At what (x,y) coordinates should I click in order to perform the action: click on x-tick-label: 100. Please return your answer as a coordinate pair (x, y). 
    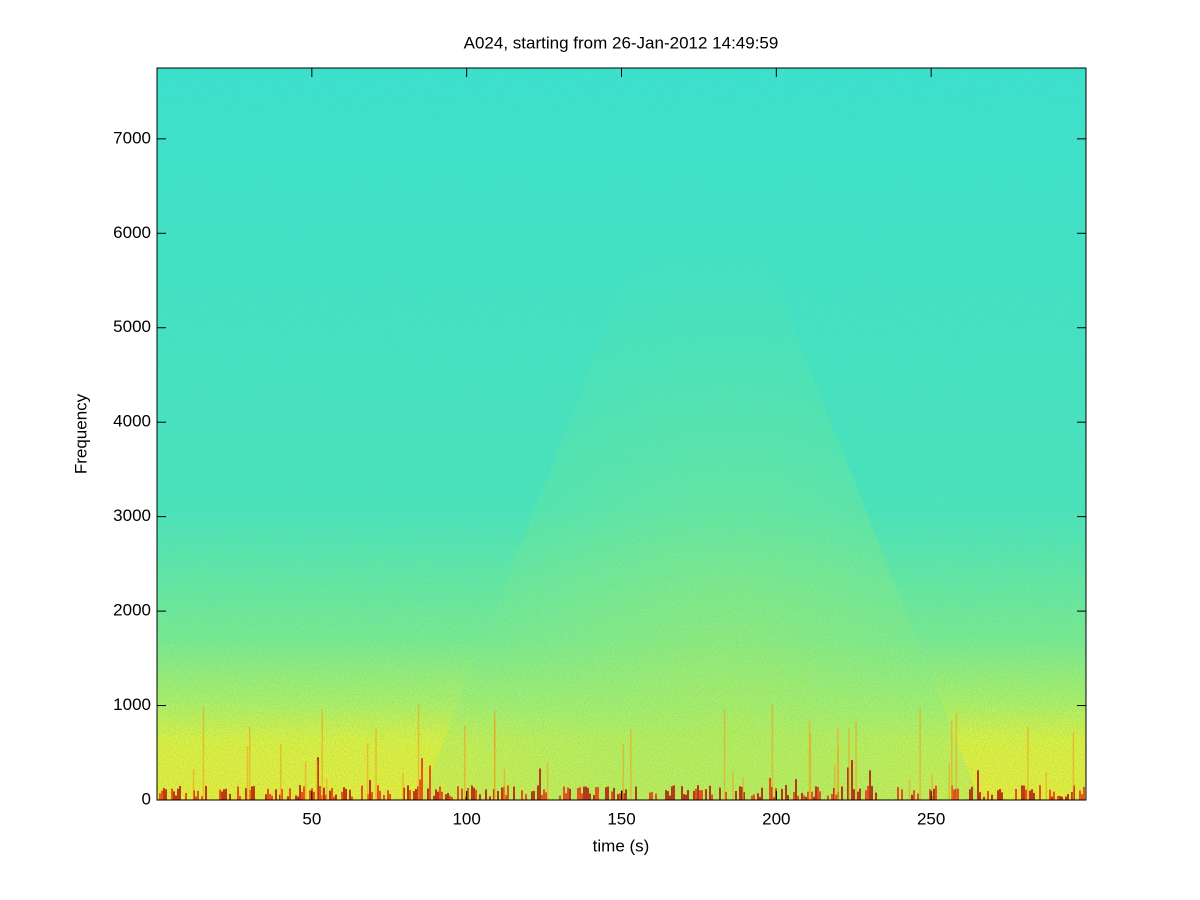
    Looking at the image, I should click on (466, 818).